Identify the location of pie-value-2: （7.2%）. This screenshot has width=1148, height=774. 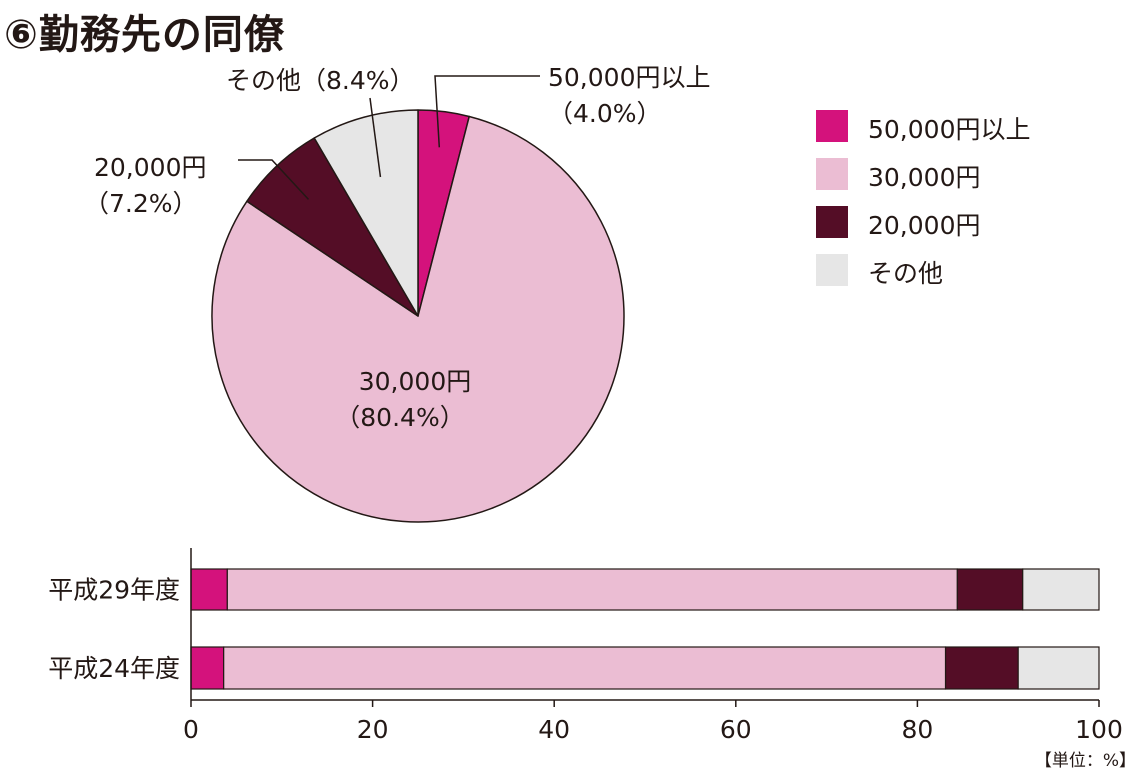
(141, 203).